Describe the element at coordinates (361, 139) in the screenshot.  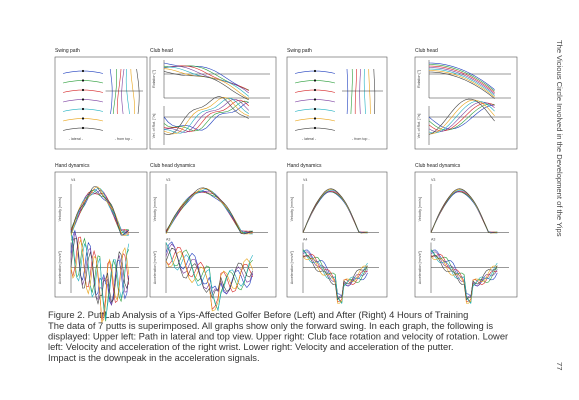
I see `view-label: - from top -` at that location.